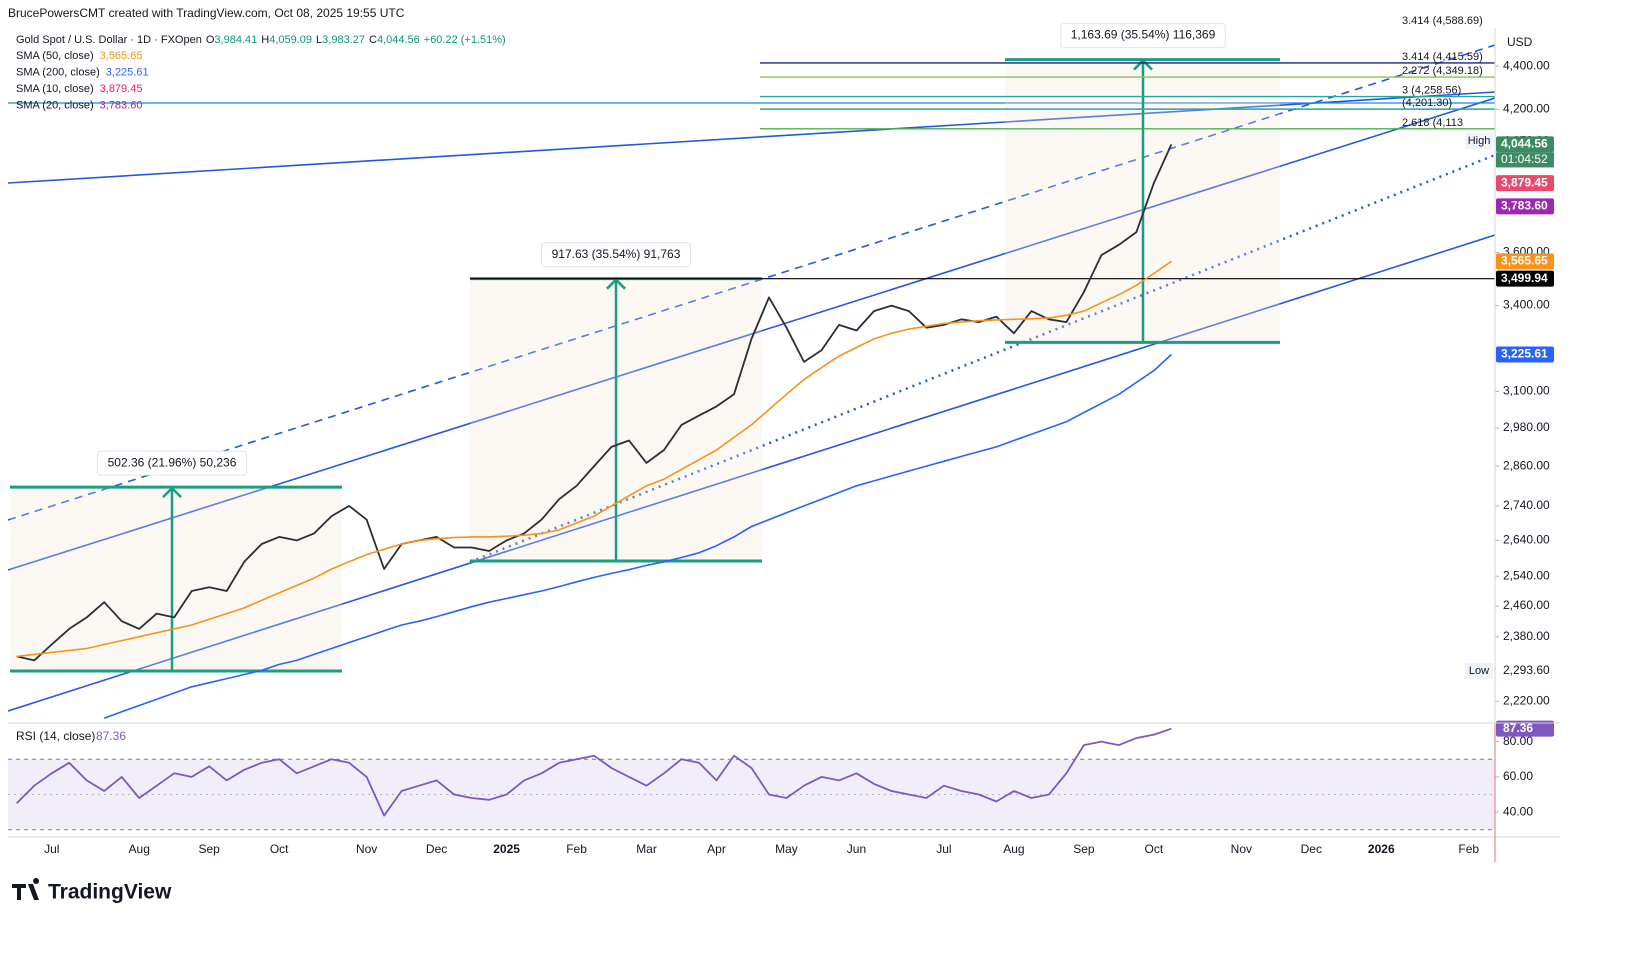  I want to click on countdown-box, so click(1525, 160).